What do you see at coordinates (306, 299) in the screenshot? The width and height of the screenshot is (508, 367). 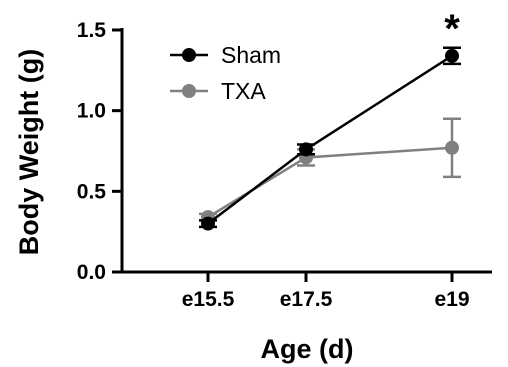 I see `x-tick-label: e17.5` at bounding box center [306, 299].